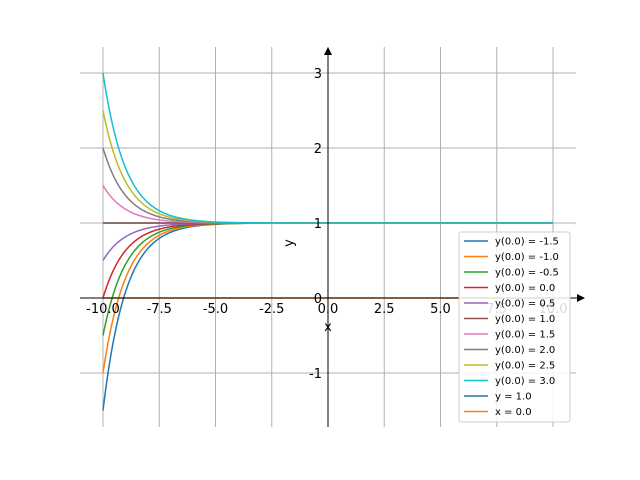 This screenshot has height=480, width=640. Describe the element at coordinates (328, 327) in the screenshot. I see `x-axis-label: x` at that location.